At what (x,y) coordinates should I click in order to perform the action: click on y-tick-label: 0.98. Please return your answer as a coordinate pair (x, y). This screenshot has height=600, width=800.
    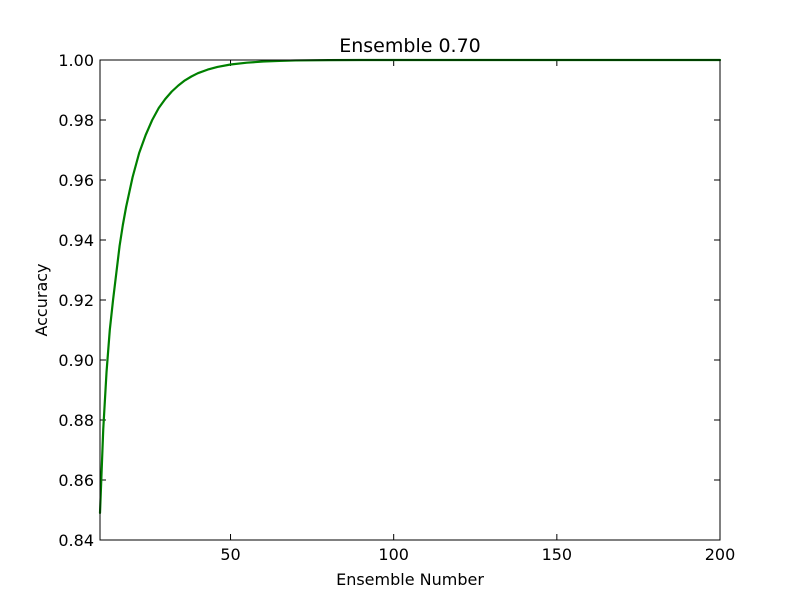
    Looking at the image, I should click on (76, 120).